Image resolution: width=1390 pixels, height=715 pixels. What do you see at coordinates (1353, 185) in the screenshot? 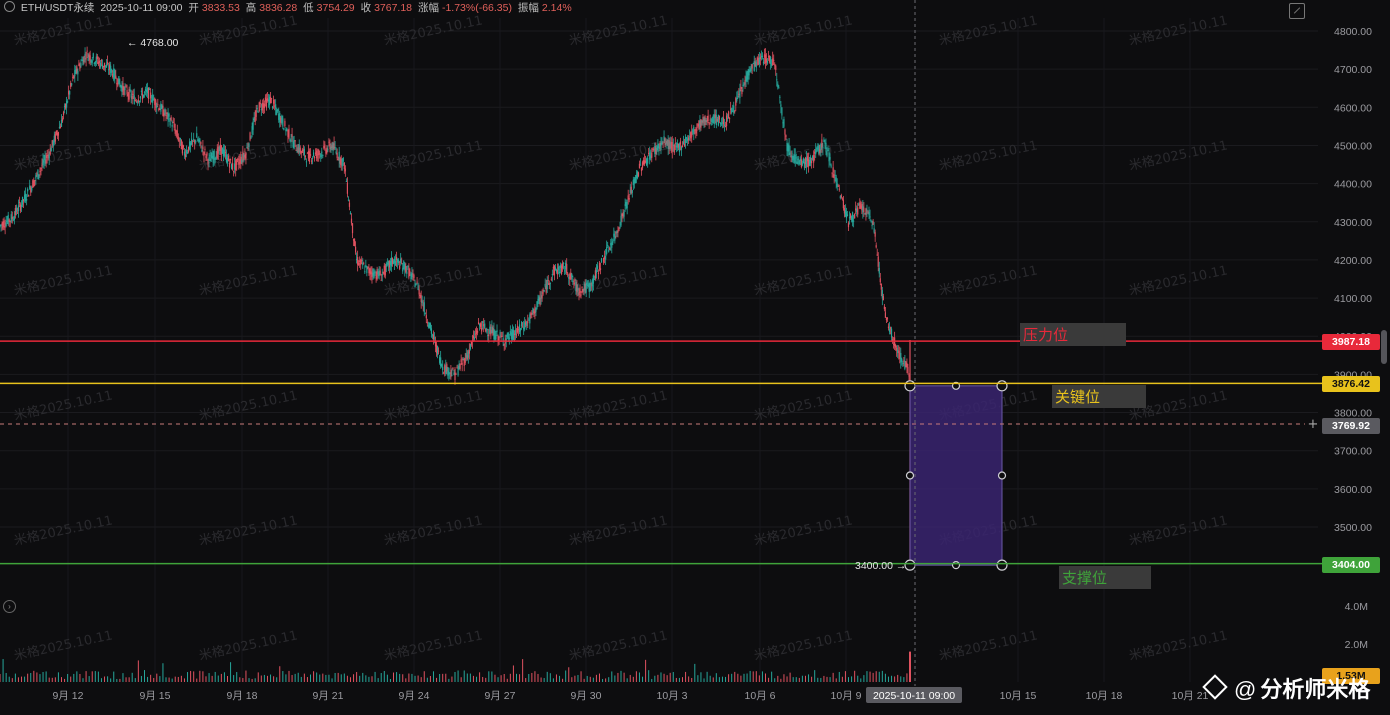
I see `y-tick-label: 4400.00` at bounding box center [1353, 185].